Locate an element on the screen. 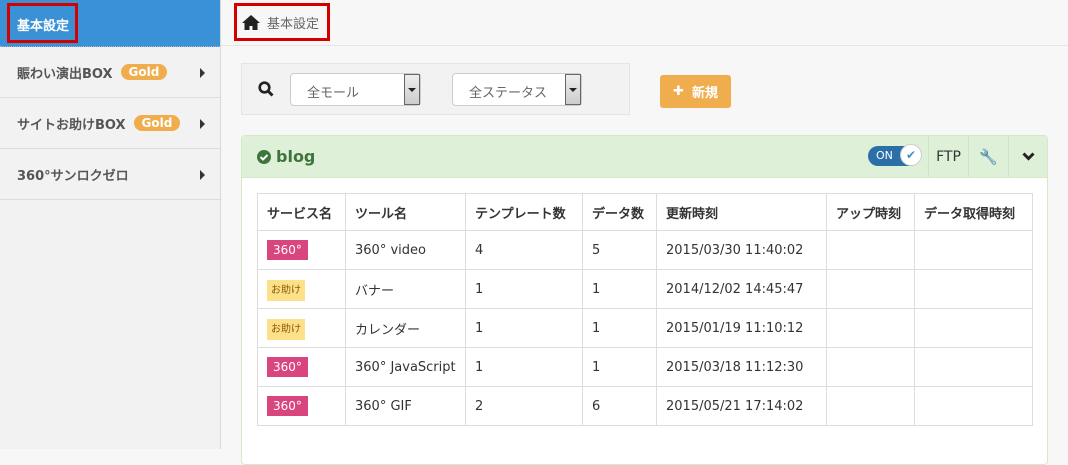 Image resolution: width=1068 pixels, height=465 pixels. mall-select-value: 全モール is located at coordinates (333, 93).